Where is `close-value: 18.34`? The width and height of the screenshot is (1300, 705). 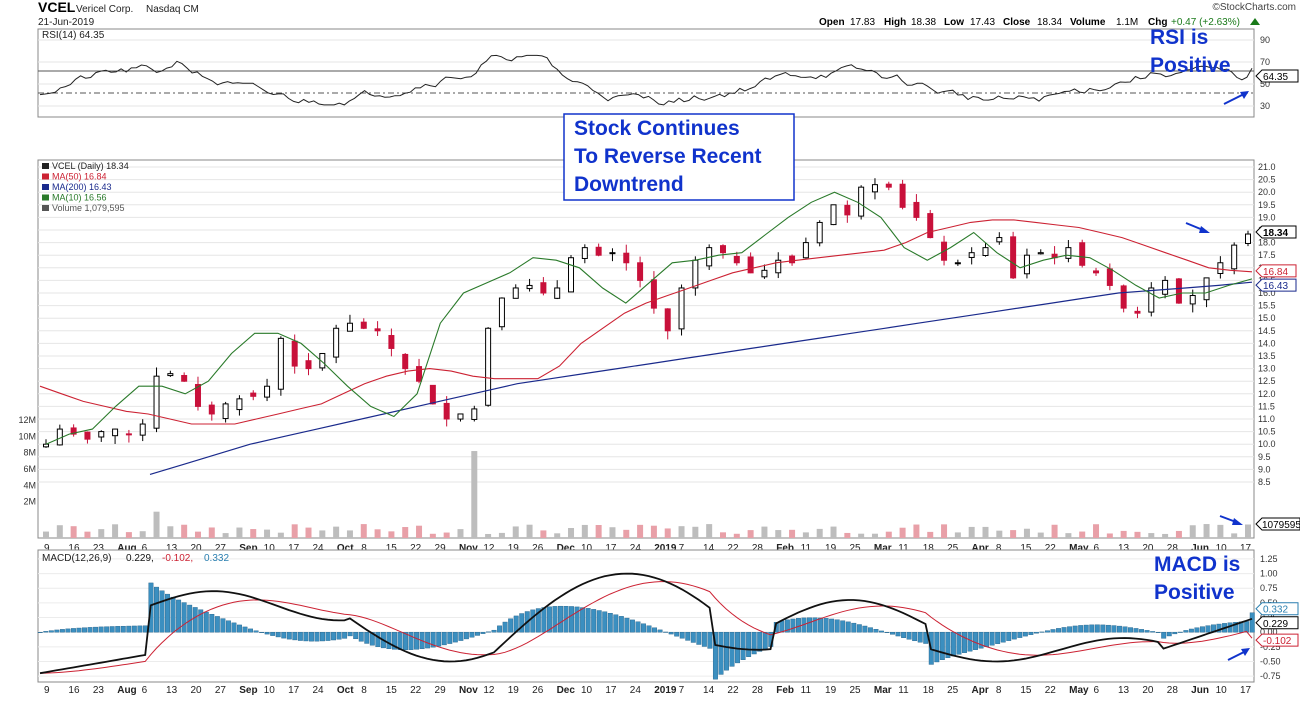 close-value: 18.34 is located at coordinates (1049, 22).